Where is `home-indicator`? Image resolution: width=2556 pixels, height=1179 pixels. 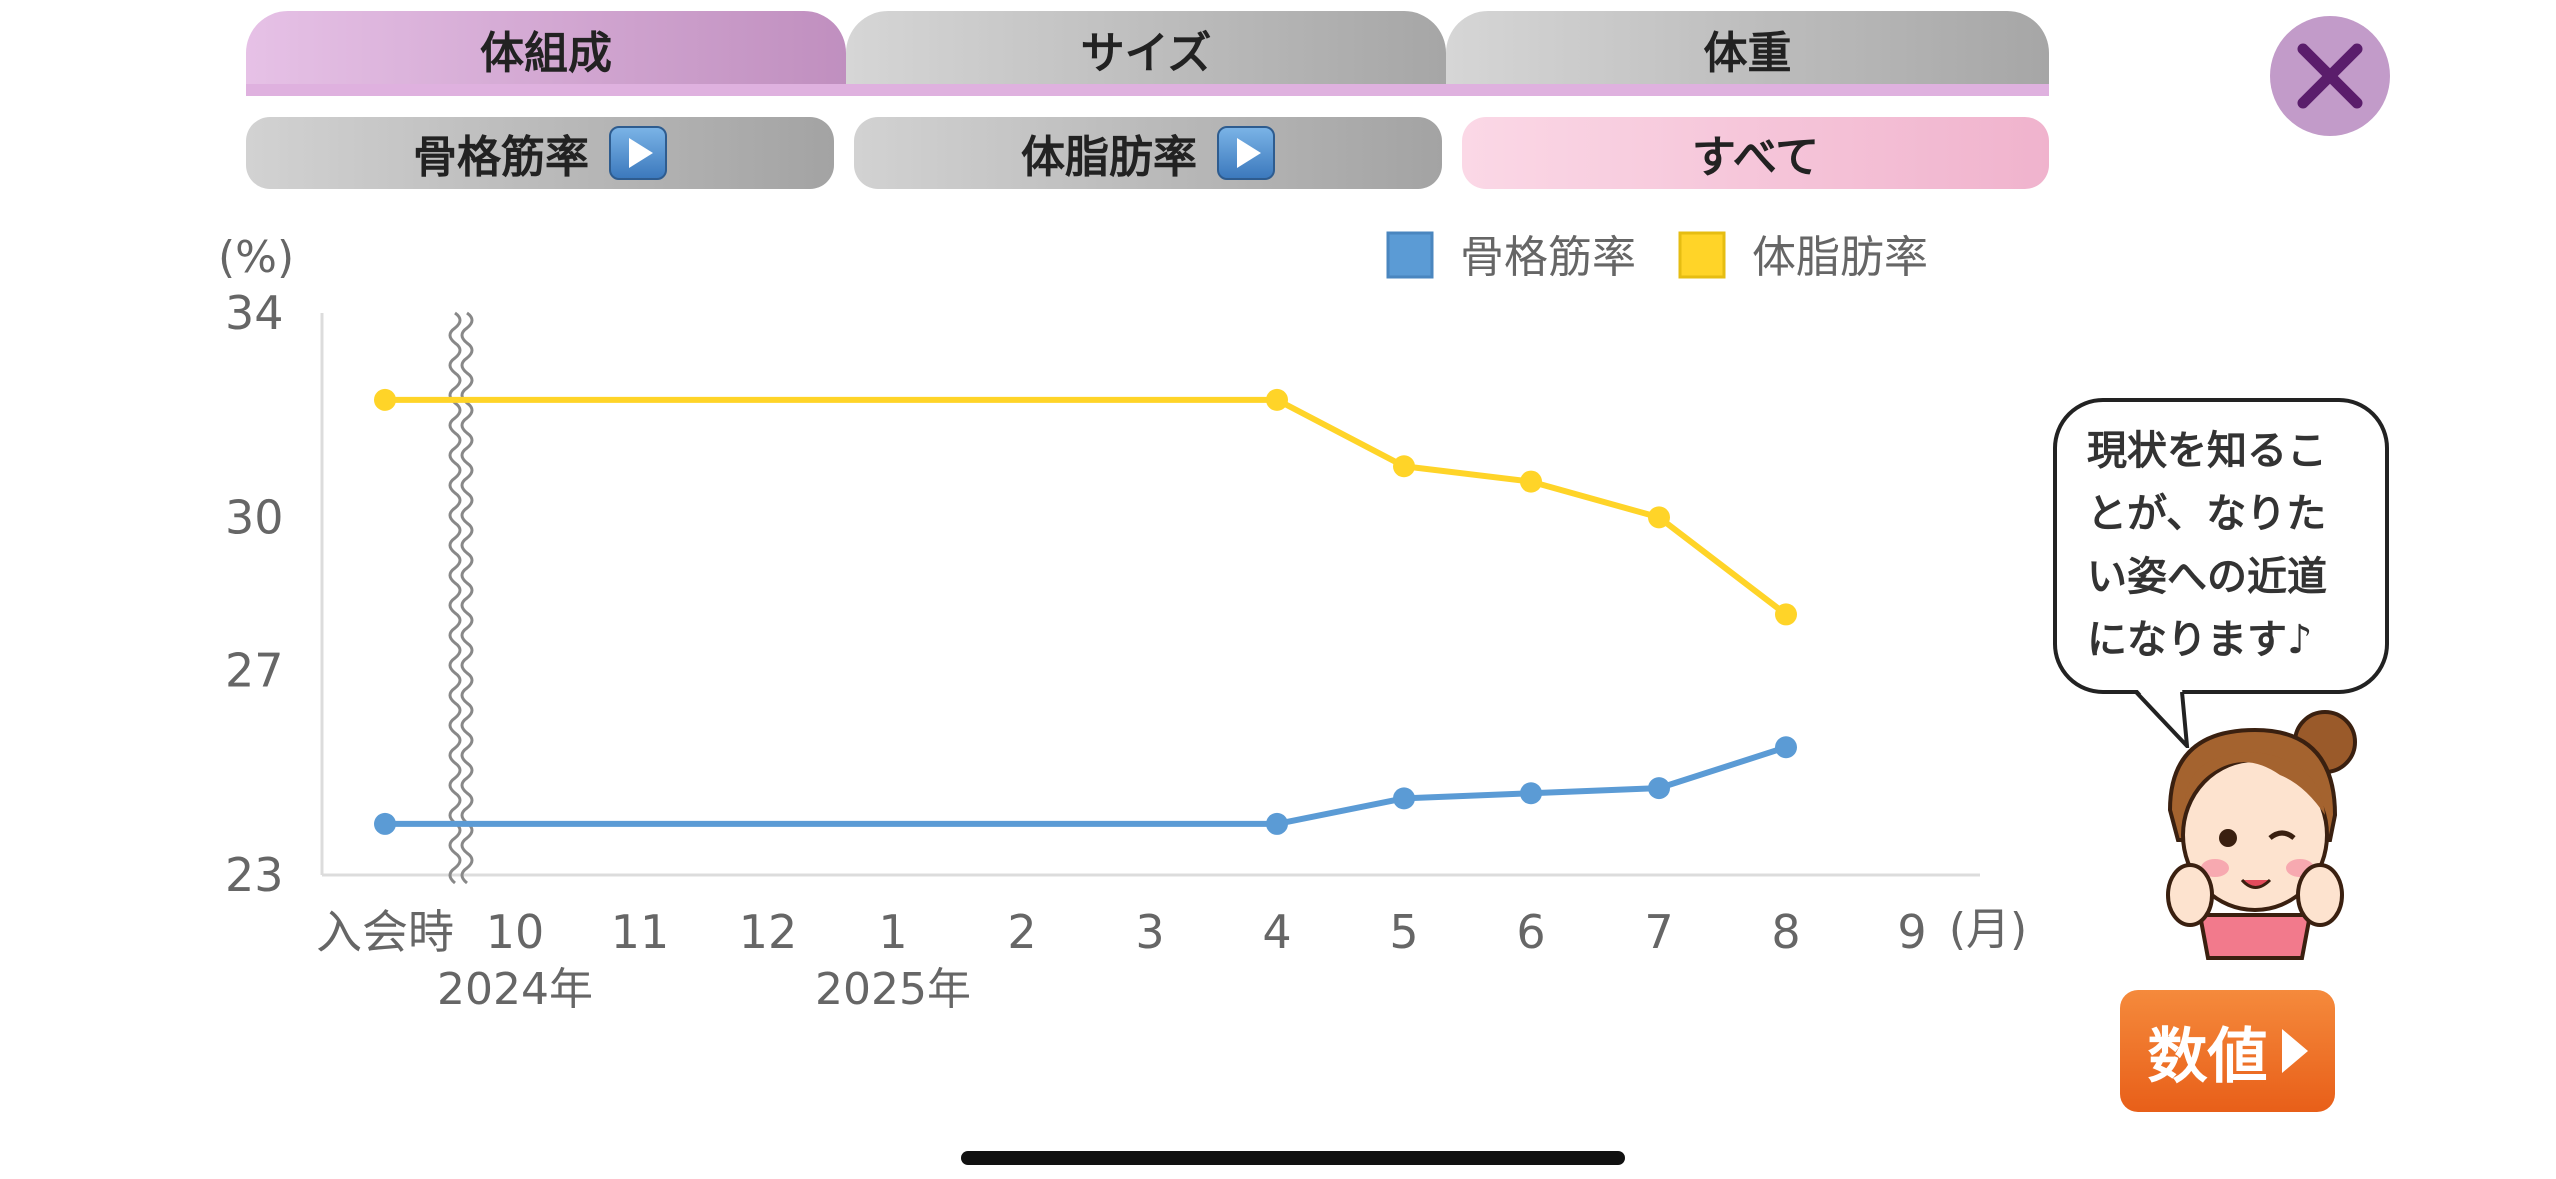 home-indicator is located at coordinates (1293, 1158).